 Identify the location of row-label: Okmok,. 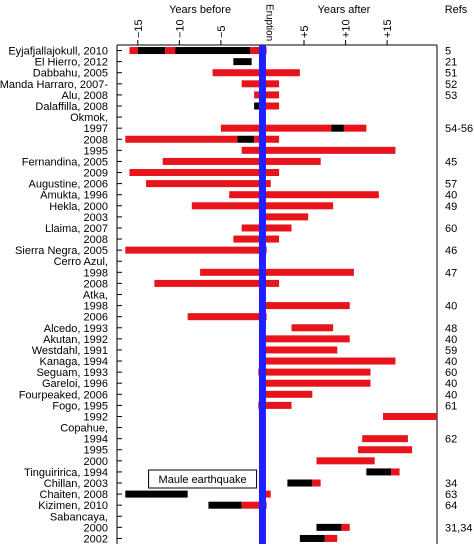
(89, 118).